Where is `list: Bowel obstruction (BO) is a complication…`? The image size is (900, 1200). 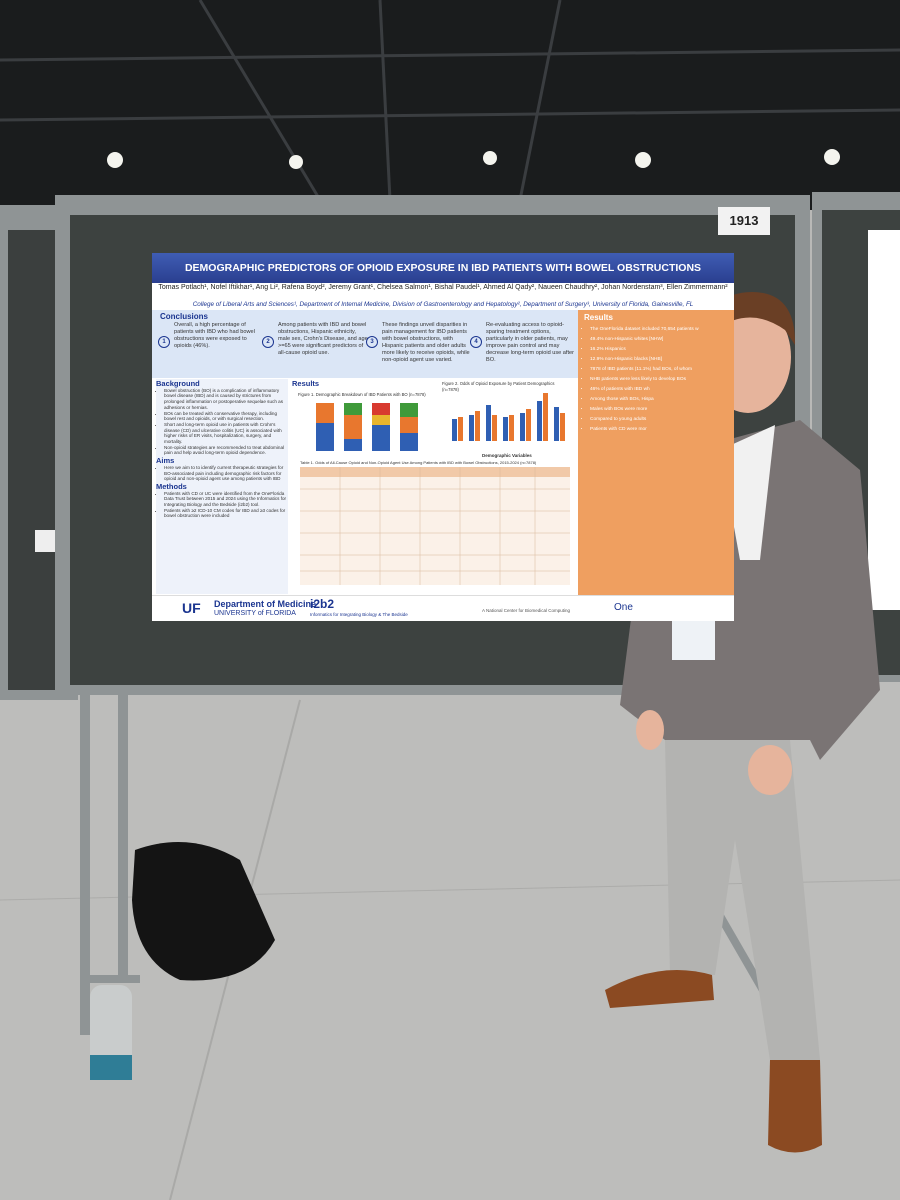
list: Bowel obstruction (BO) is a complication… is located at coordinates (222, 422).